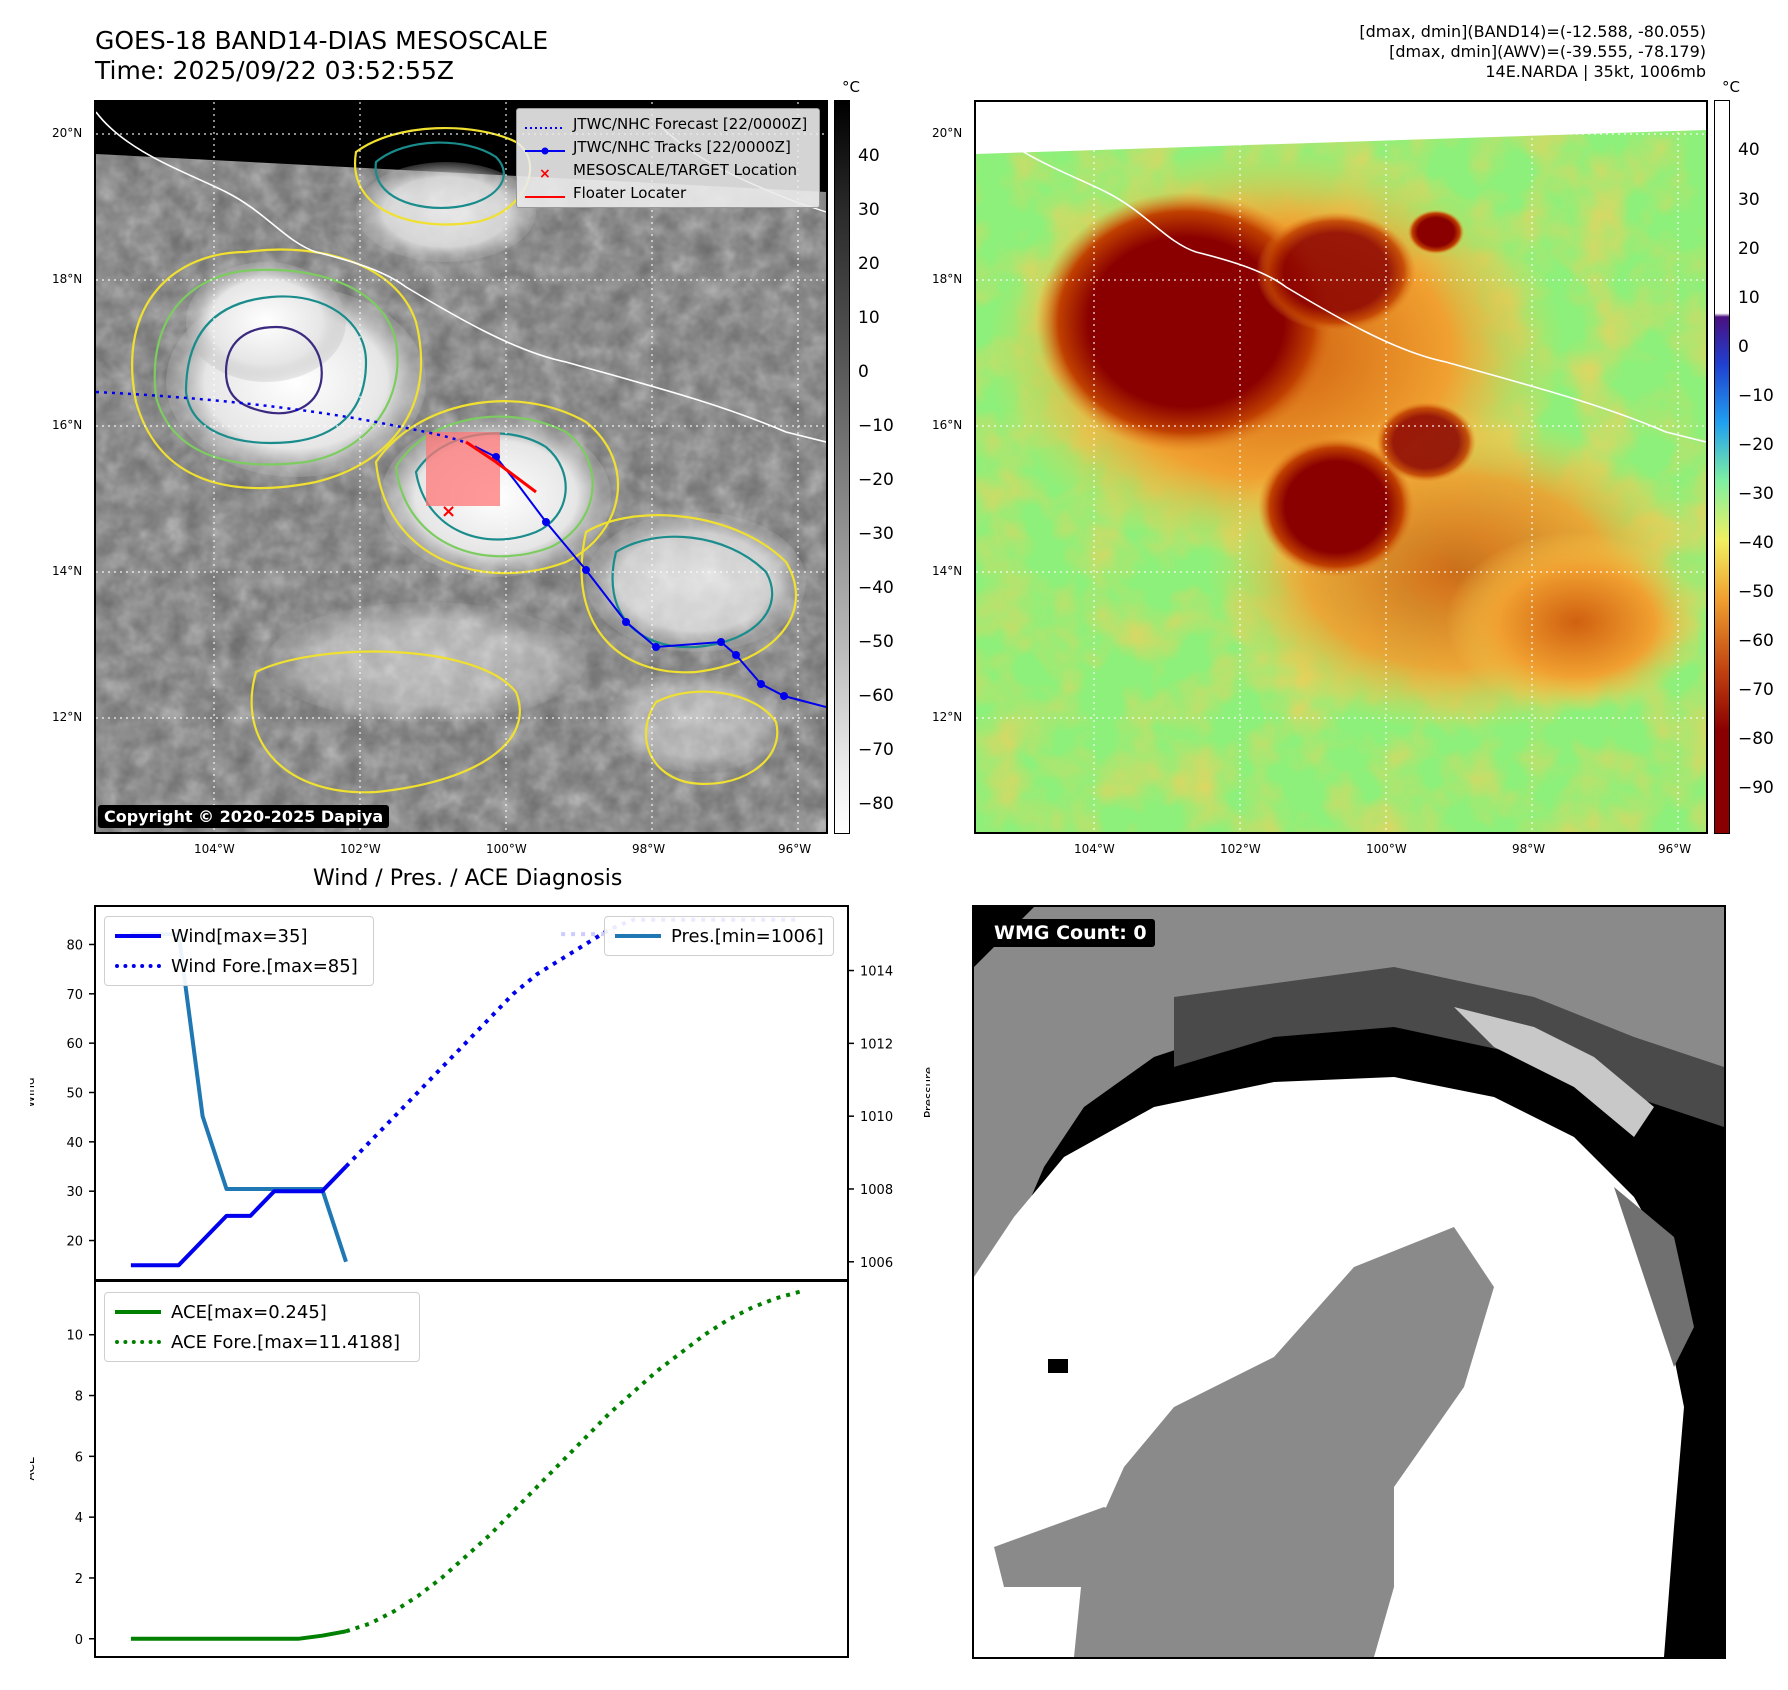 This screenshot has width=1788, height=1690. Describe the element at coordinates (1756, 396) in the screenshot. I see `awv-colorbar-tick: −10` at that location.